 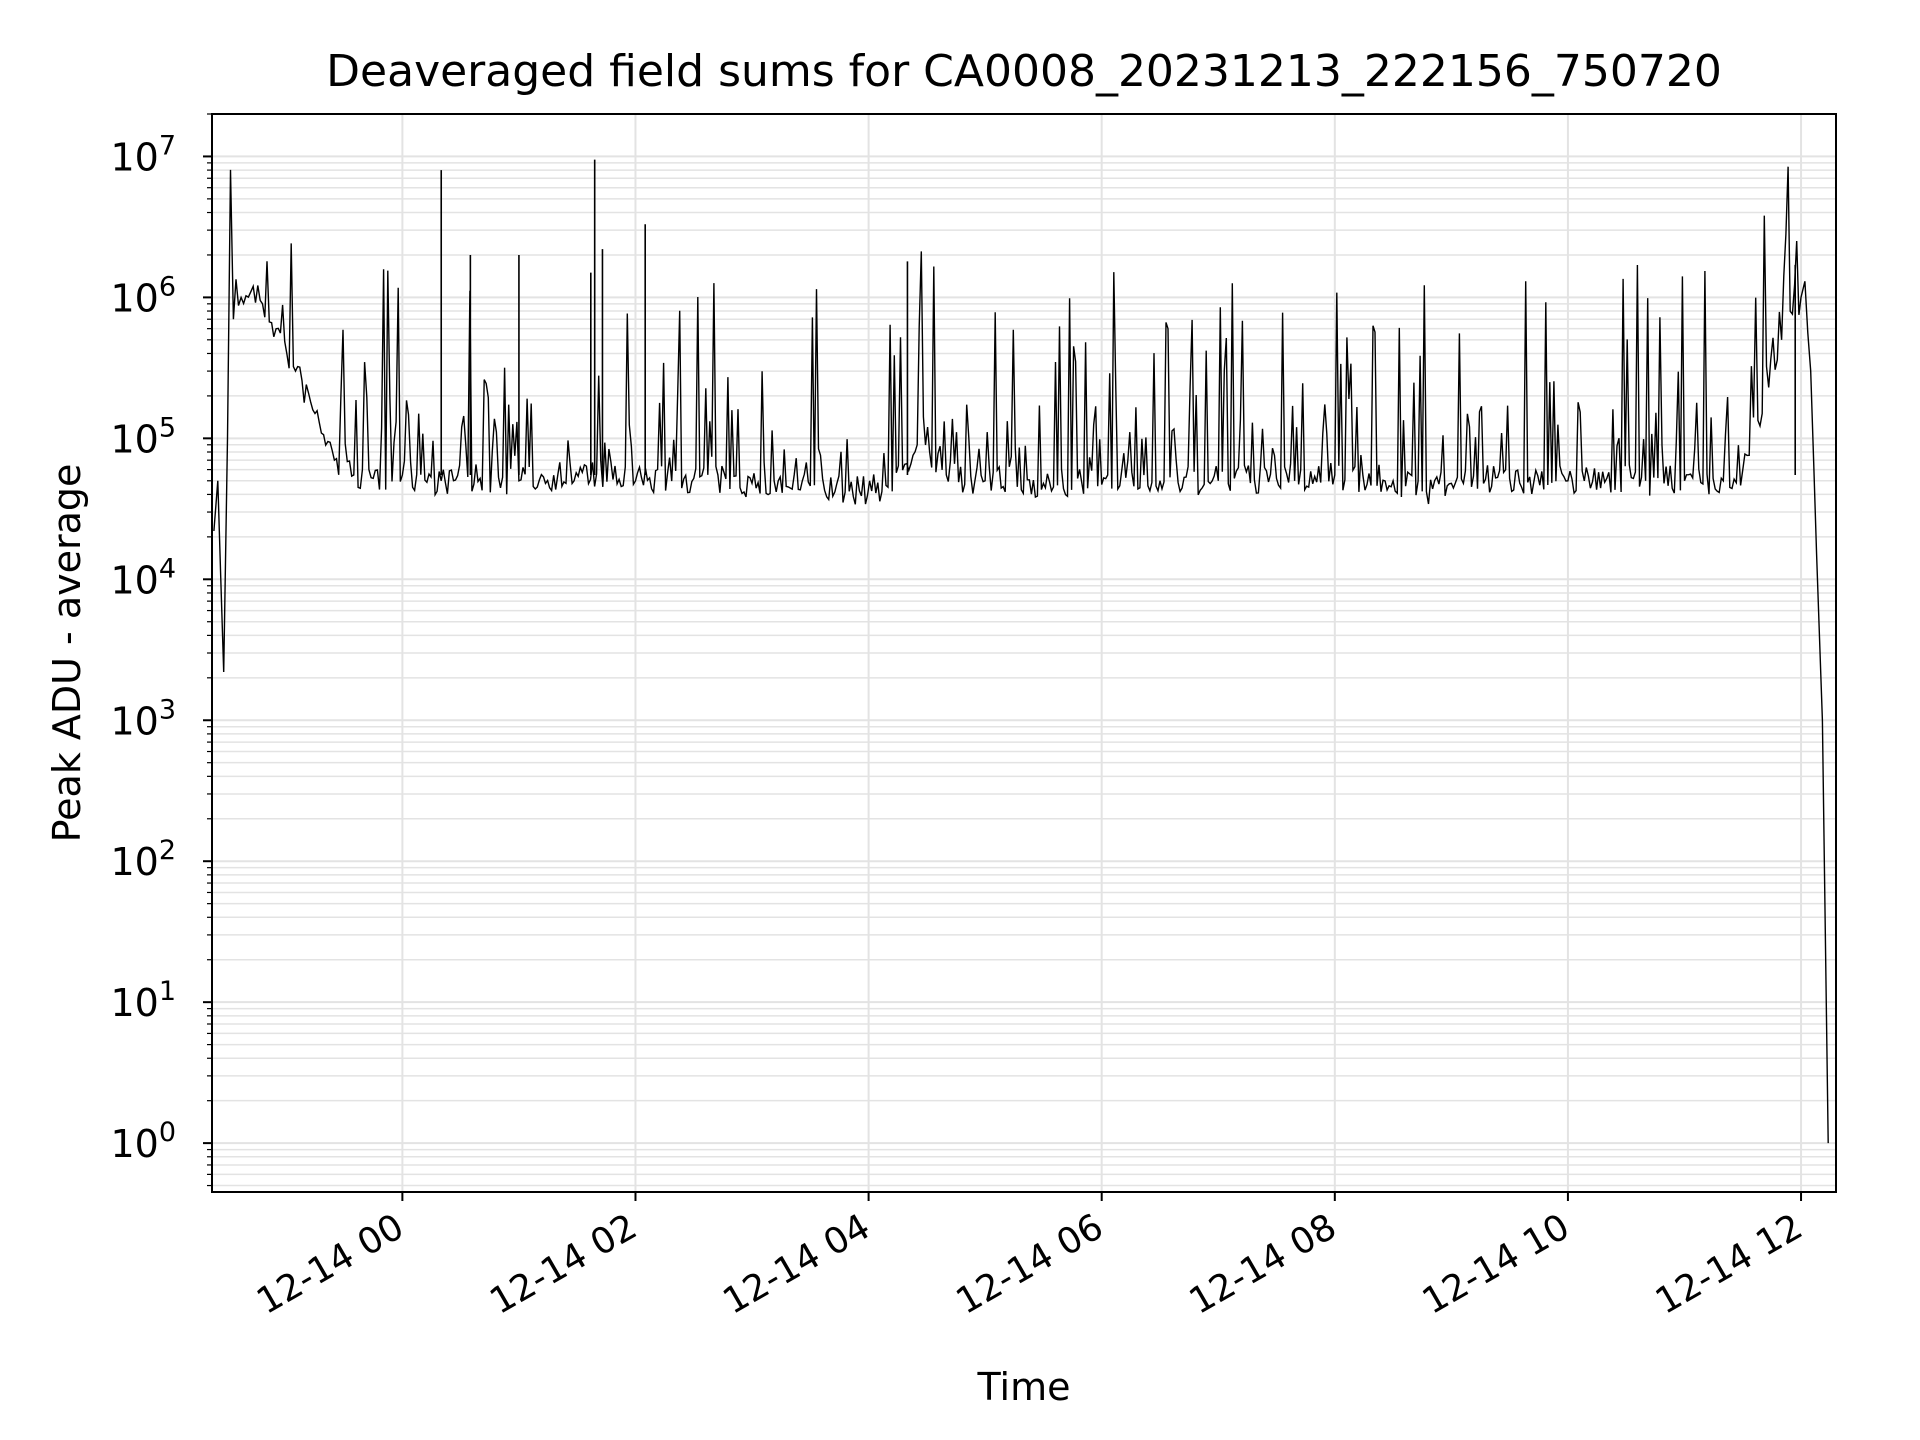 What do you see at coordinates (143, 1000) in the screenshot?
I see `y-tick-label: 101` at bounding box center [143, 1000].